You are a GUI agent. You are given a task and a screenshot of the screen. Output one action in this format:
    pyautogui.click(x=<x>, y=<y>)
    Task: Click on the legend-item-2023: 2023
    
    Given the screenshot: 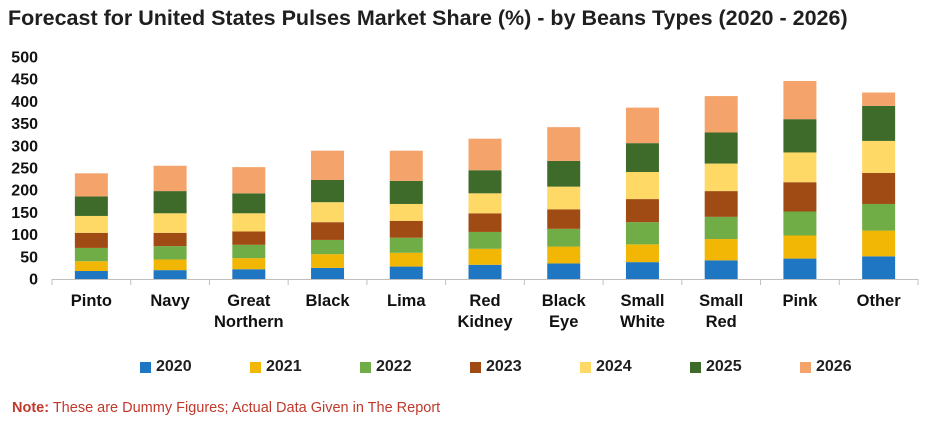 What is the action you would take?
    pyautogui.click(x=496, y=367)
    